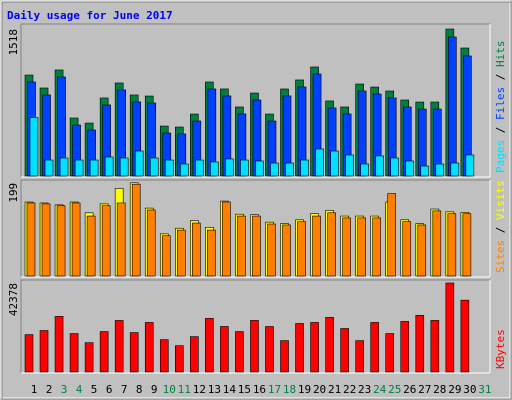  What do you see at coordinates (64, 389) in the screenshot?
I see `x-tick-label: 3` at bounding box center [64, 389].